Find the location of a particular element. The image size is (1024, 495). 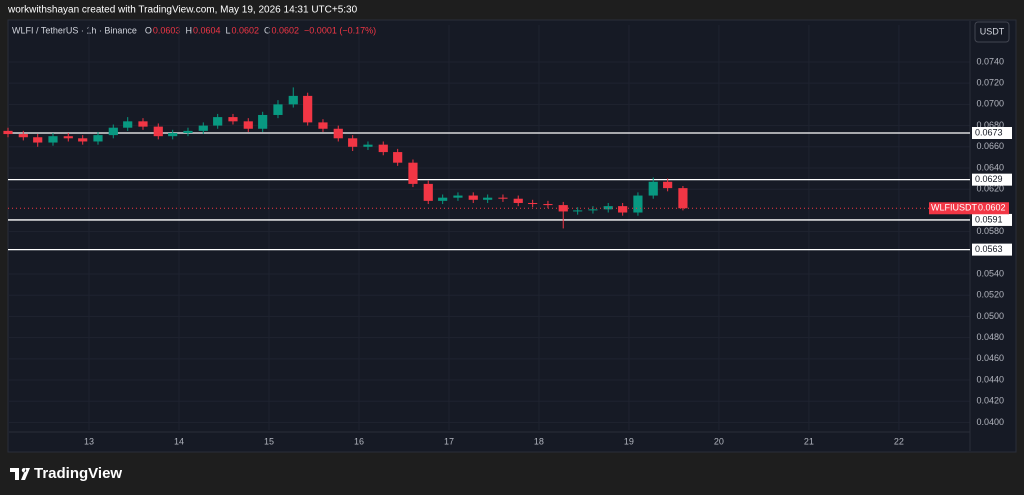

legend-key: C is located at coordinates (267, 30).